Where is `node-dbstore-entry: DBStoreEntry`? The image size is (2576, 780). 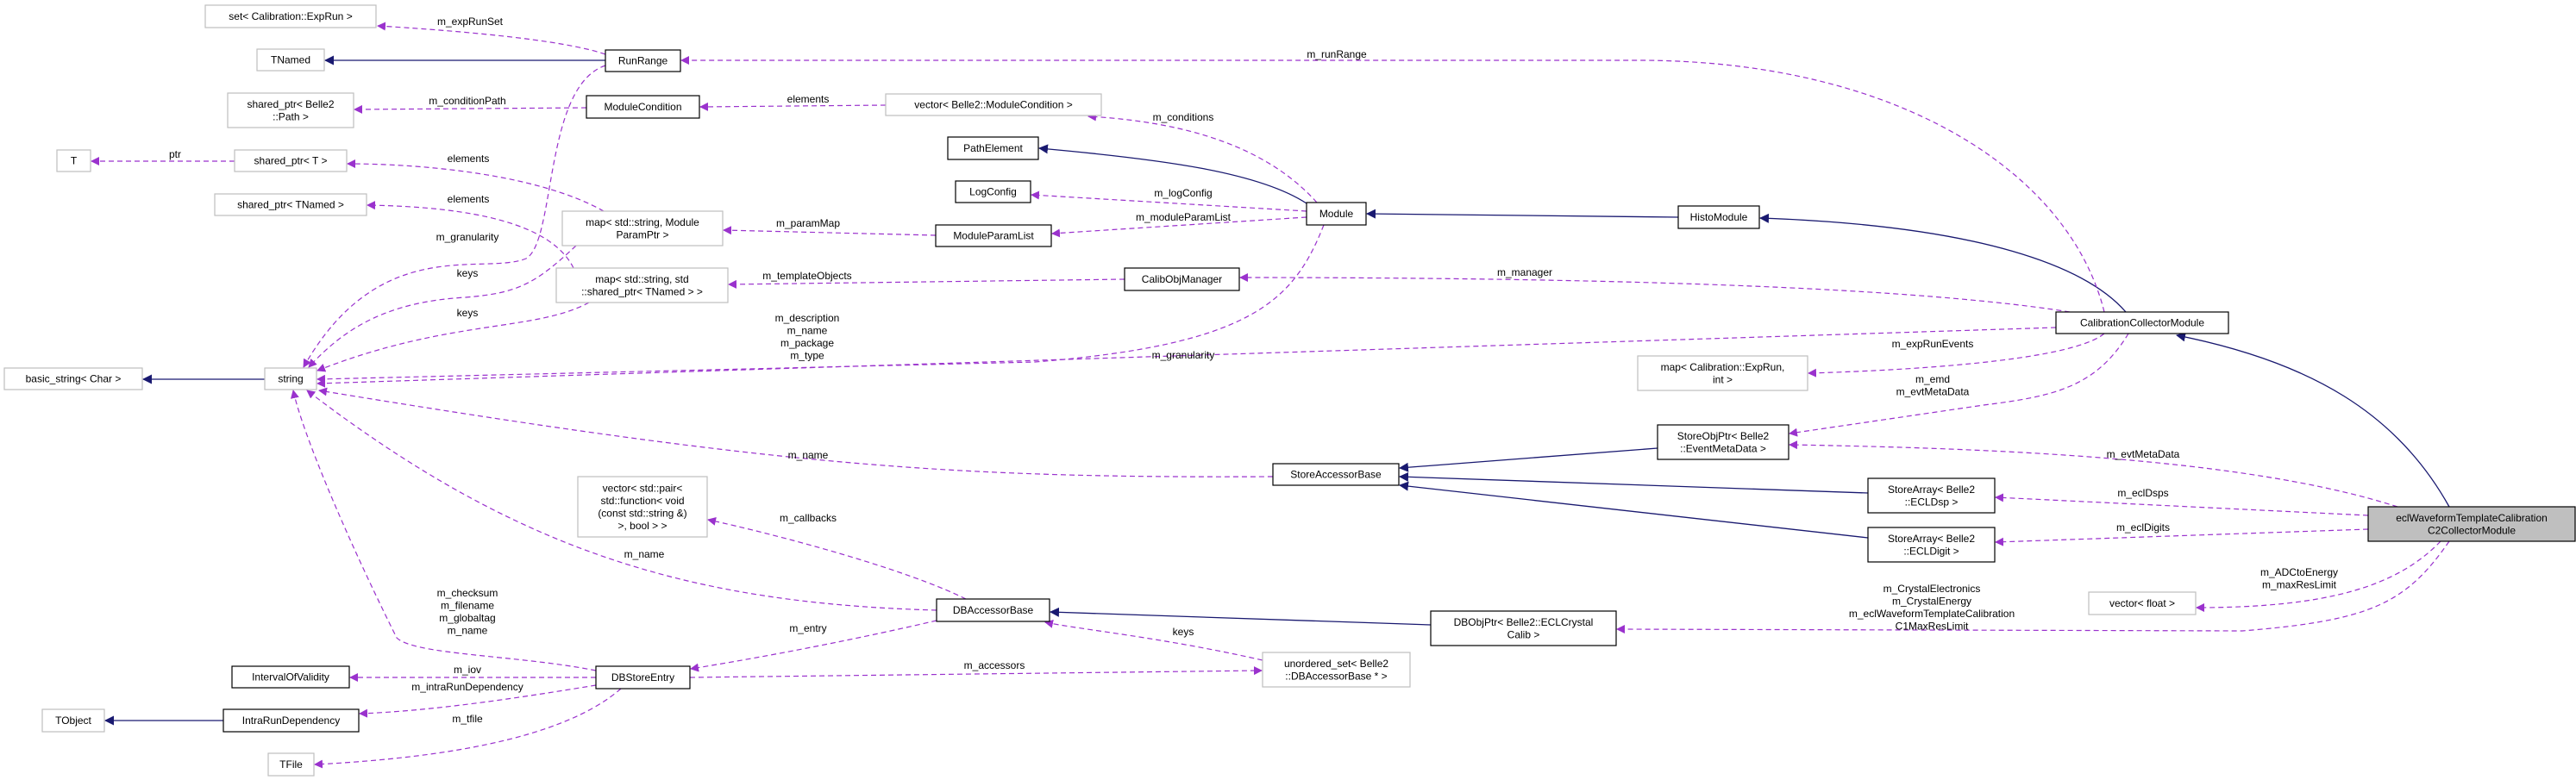
node-dbstore-entry: DBStoreEntry is located at coordinates (643, 678).